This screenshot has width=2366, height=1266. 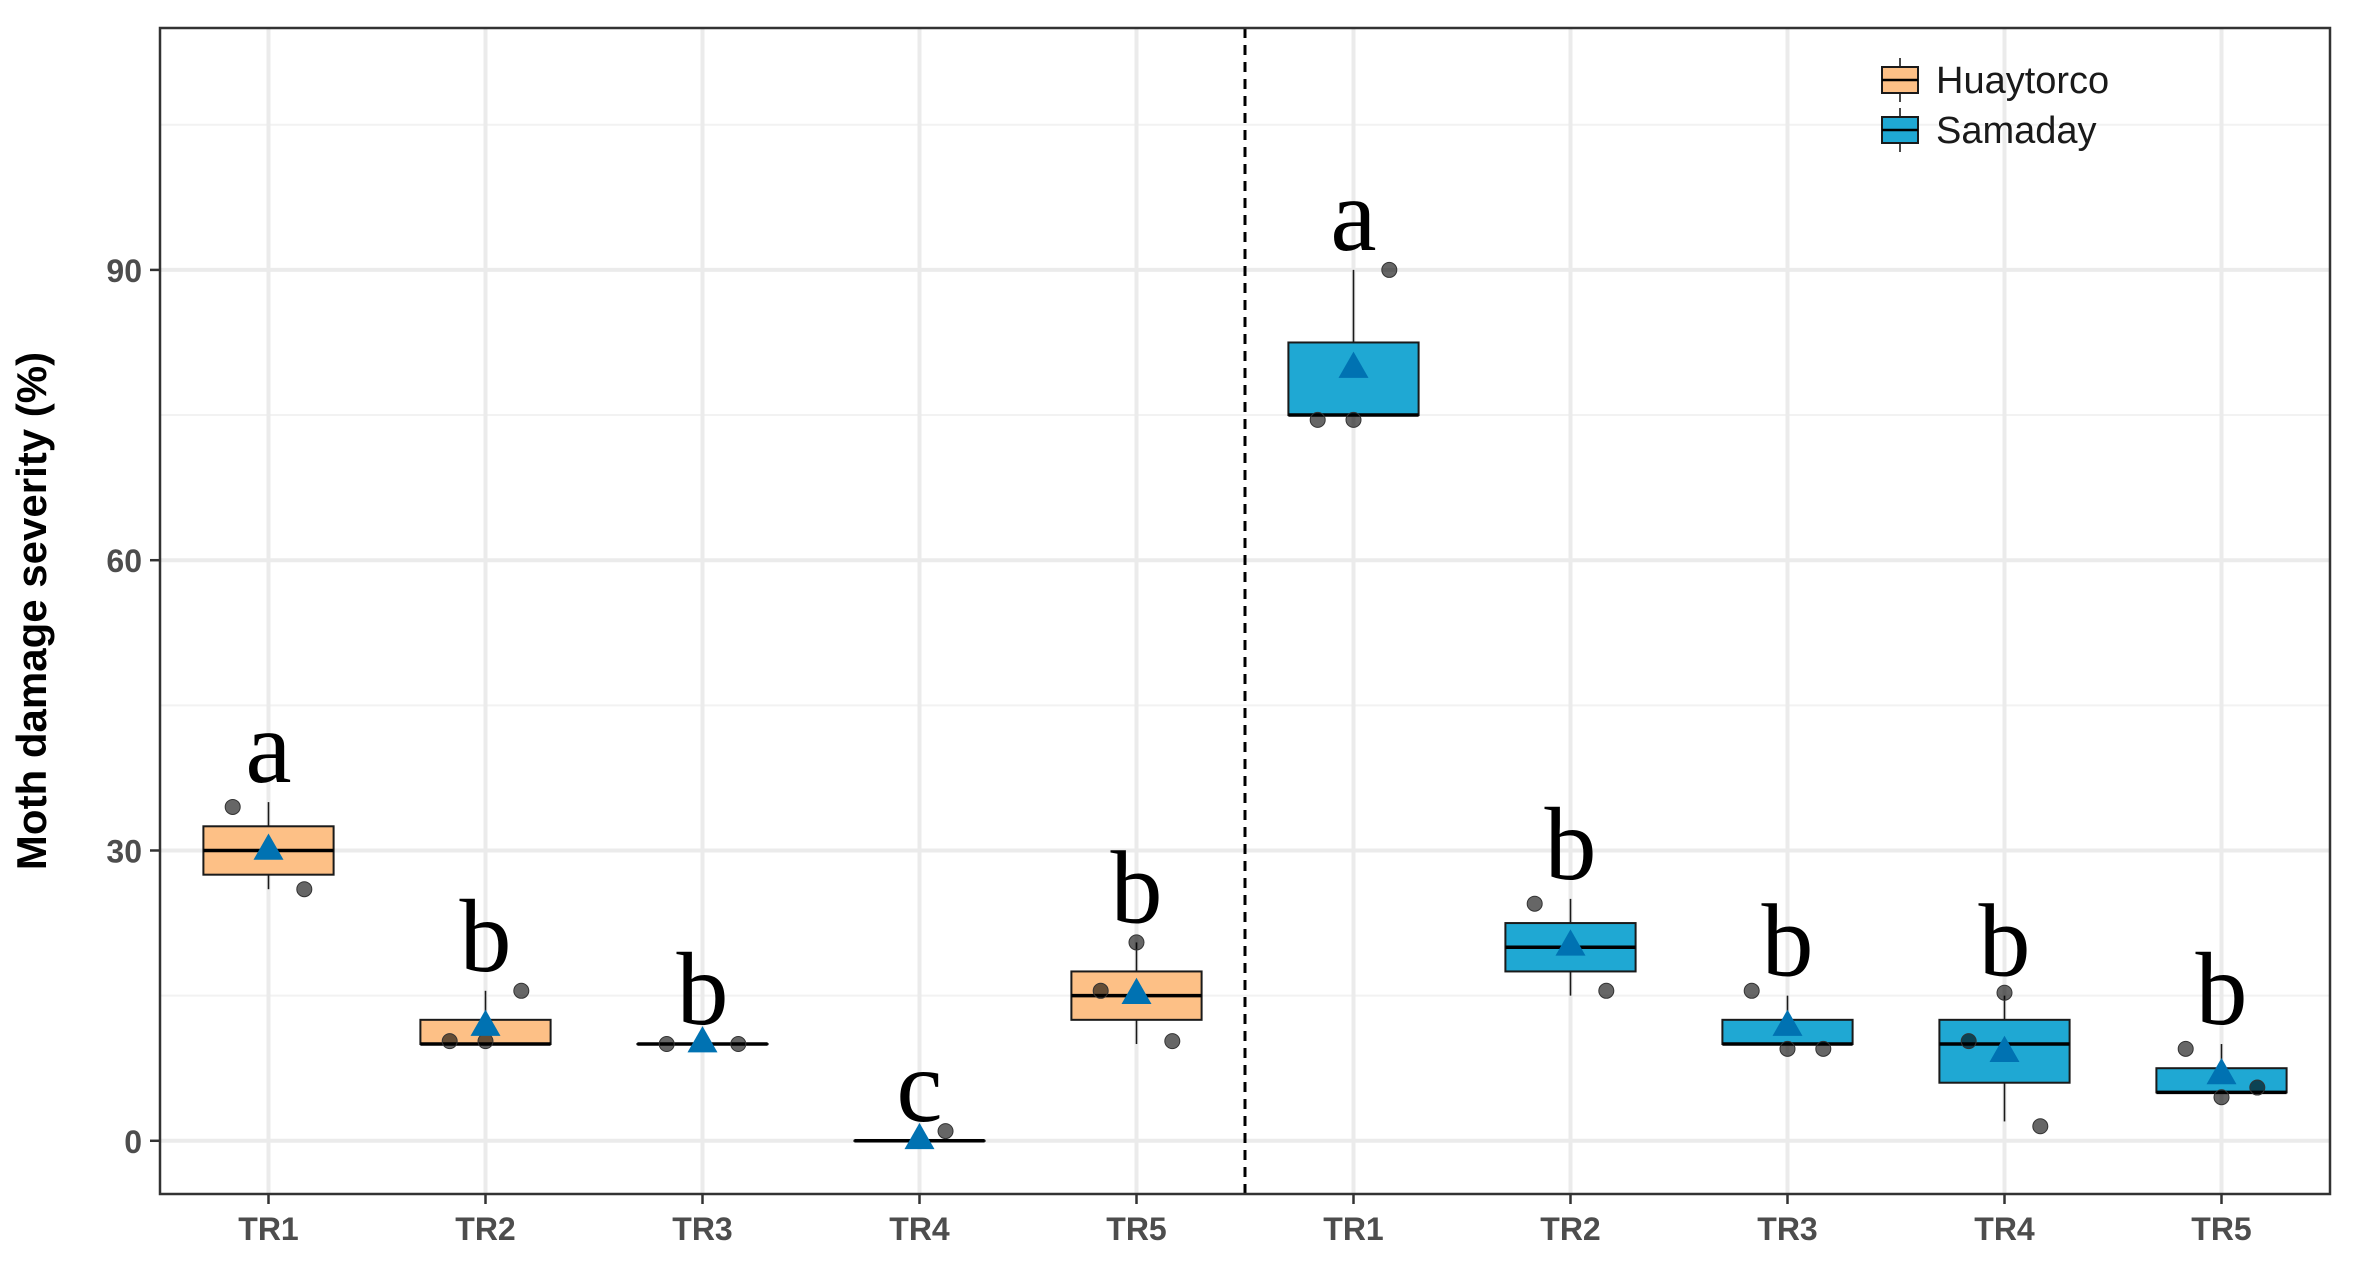 I want to click on significance-letter: c, so click(x=919, y=1086).